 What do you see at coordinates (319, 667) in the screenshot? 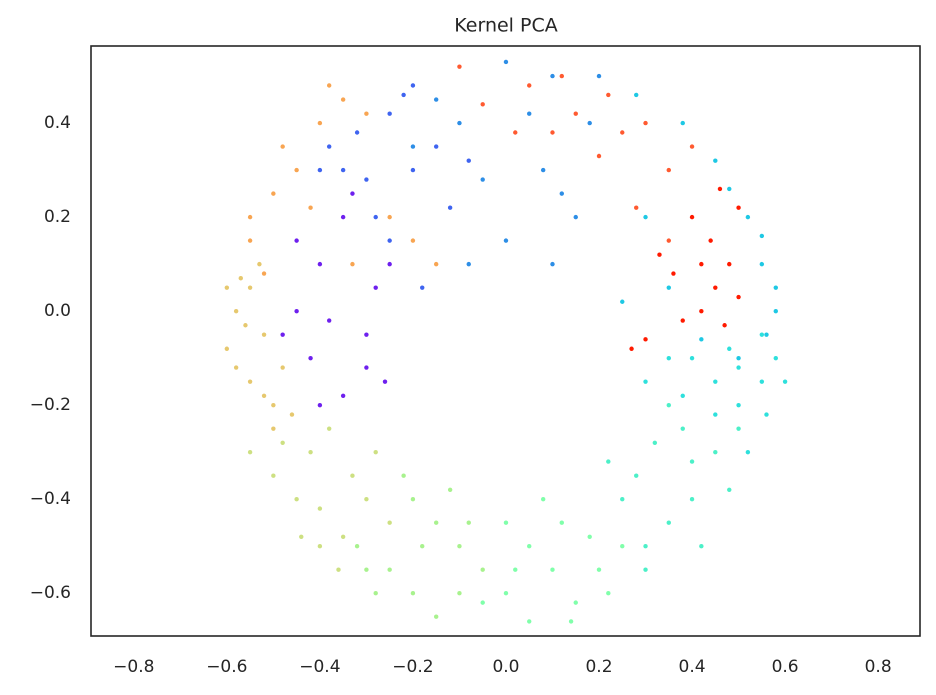
I see `x-tick-label: −0.4` at bounding box center [319, 667].